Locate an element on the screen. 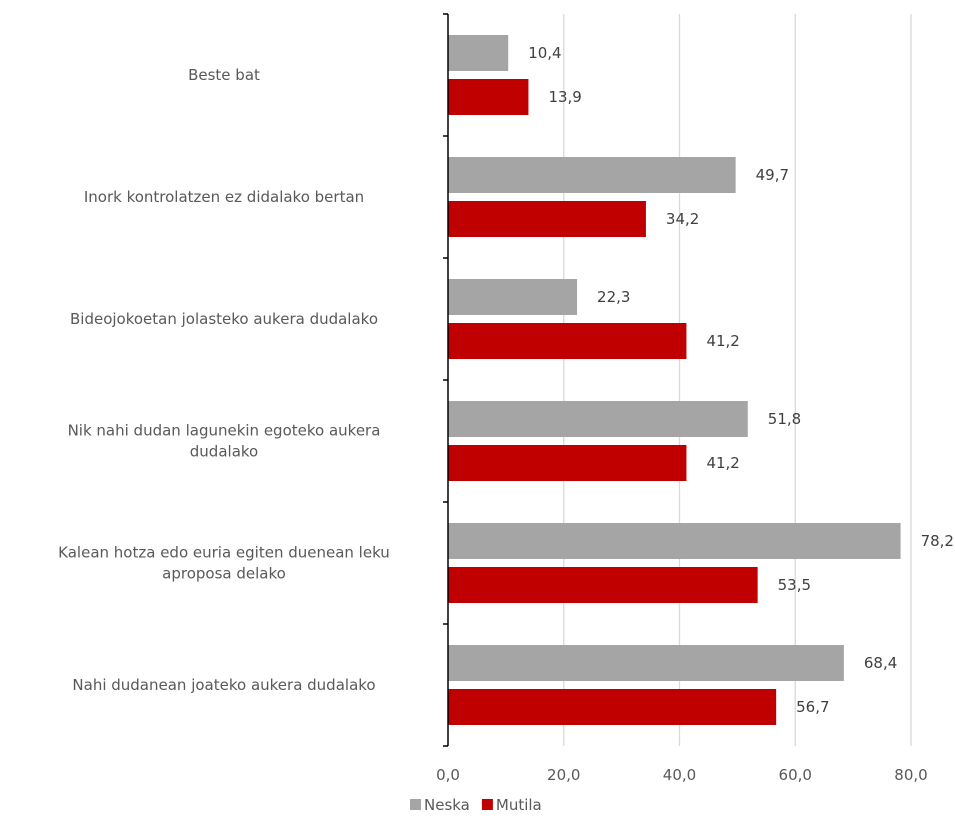 This screenshot has width=955, height=829. x-tick-label: 80,0 is located at coordinates (910, 775).